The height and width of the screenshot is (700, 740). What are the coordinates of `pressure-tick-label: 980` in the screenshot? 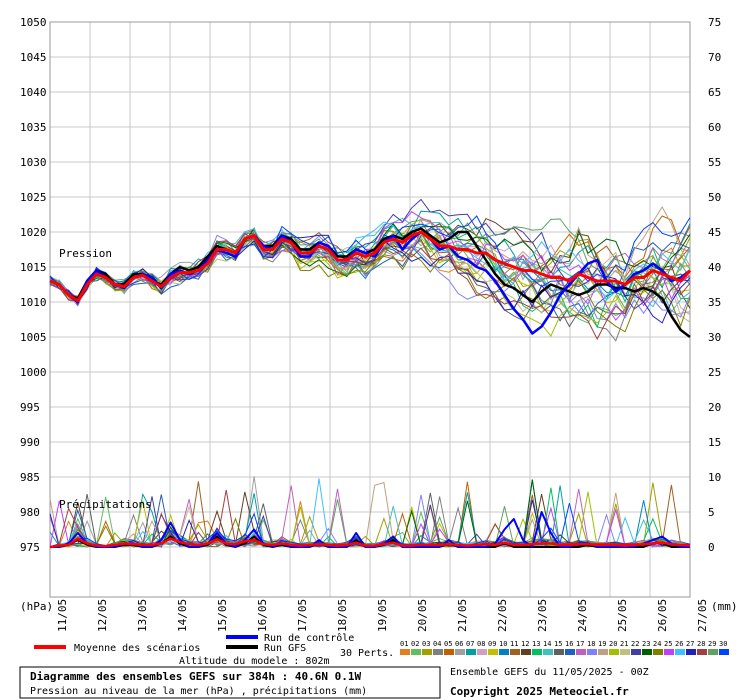 It's located at (30, 512).